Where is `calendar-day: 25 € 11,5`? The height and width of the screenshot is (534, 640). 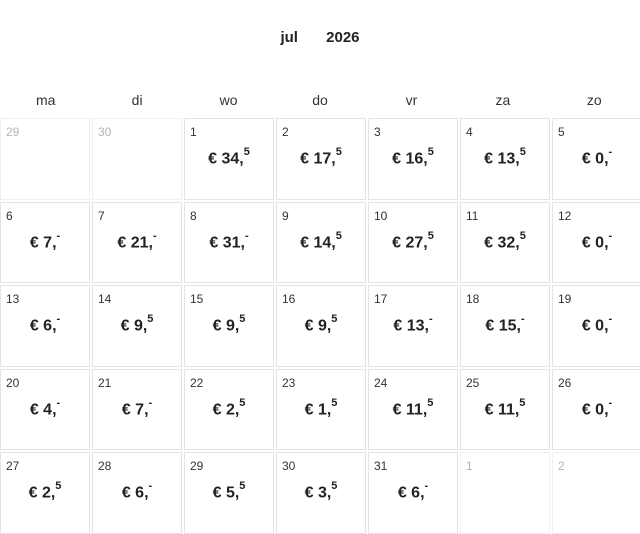
calendar-day: 25 € 11,5 is located at coordinates (505, 409).